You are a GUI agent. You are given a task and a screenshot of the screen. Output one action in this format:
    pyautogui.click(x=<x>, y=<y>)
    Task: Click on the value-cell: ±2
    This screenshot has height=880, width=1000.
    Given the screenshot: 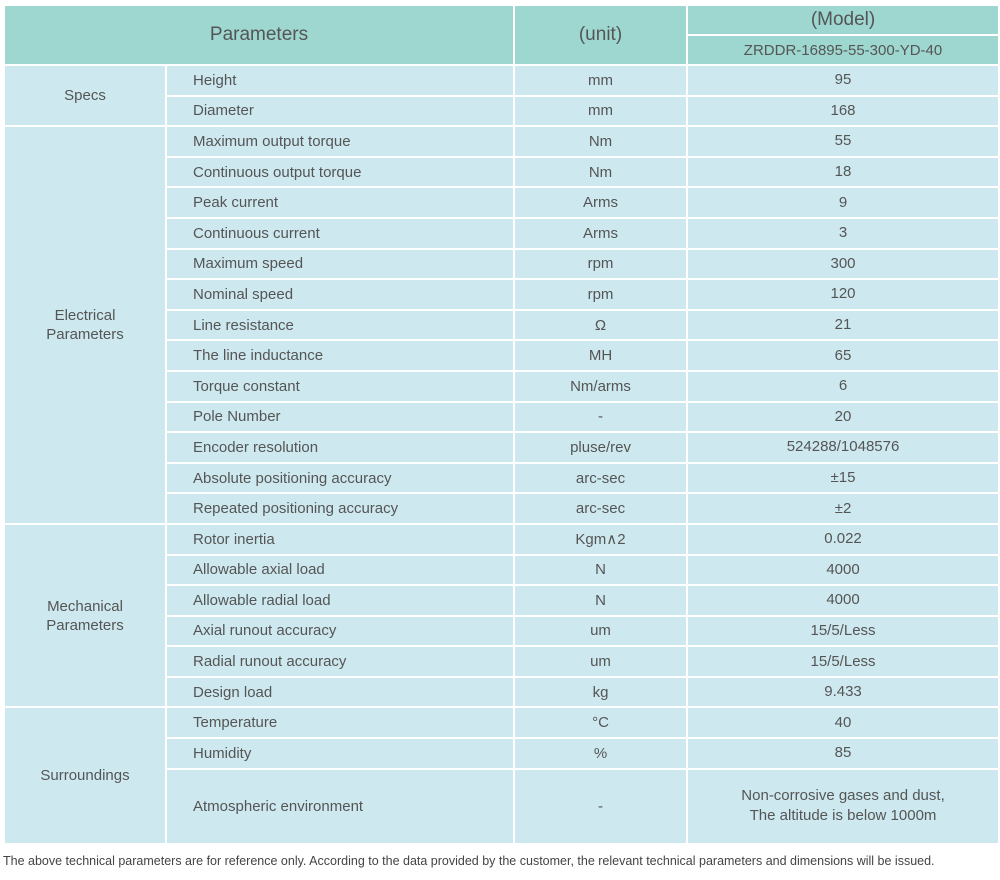 What is the action you would take?
    pyautogui.click(x=843, y=508)
    